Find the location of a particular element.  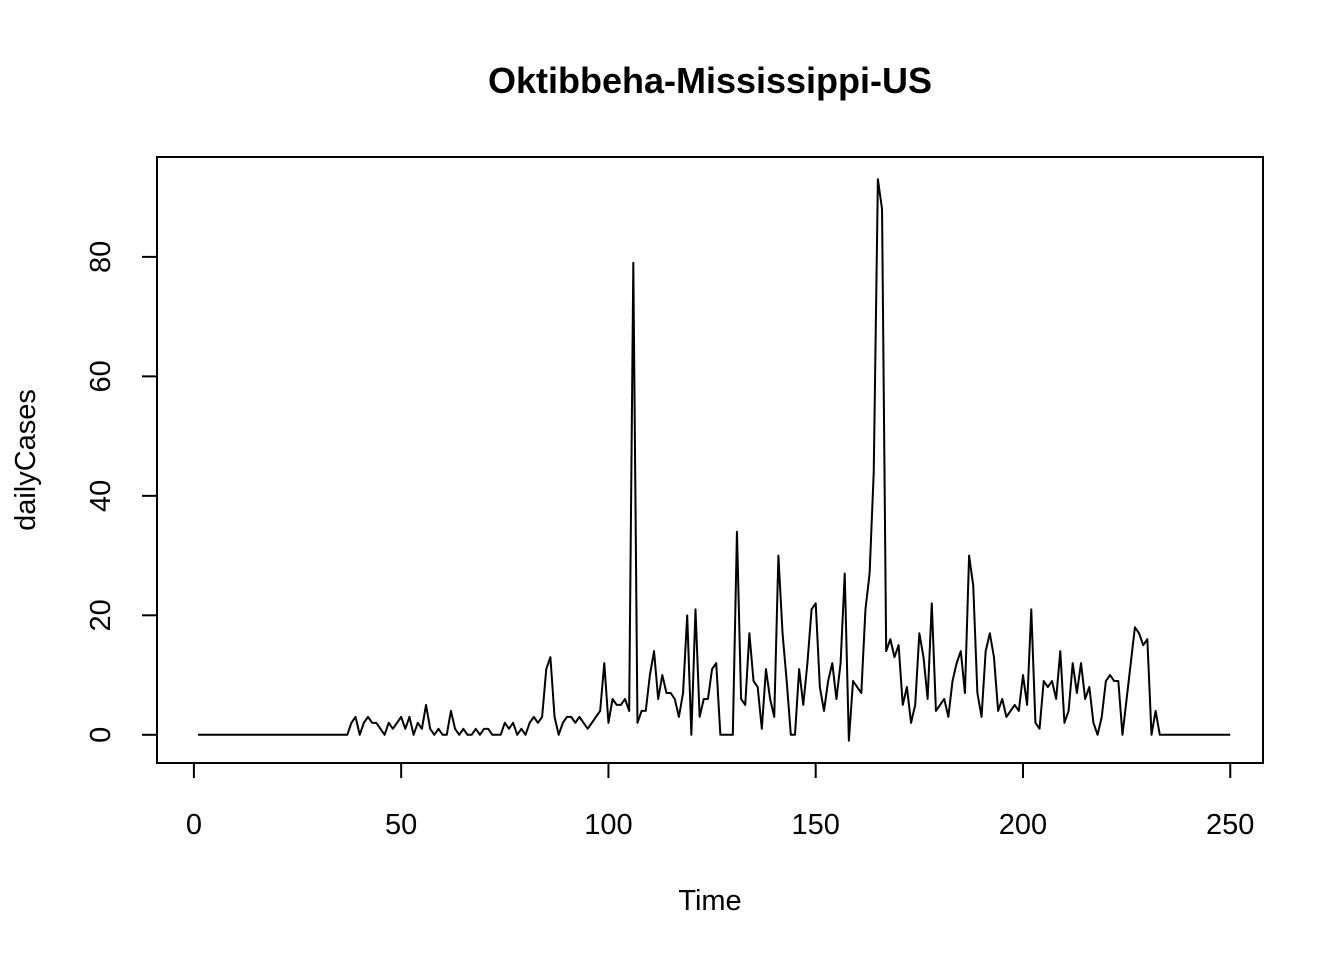

y-tick-label: 20 is located at coordinates (101, 615).